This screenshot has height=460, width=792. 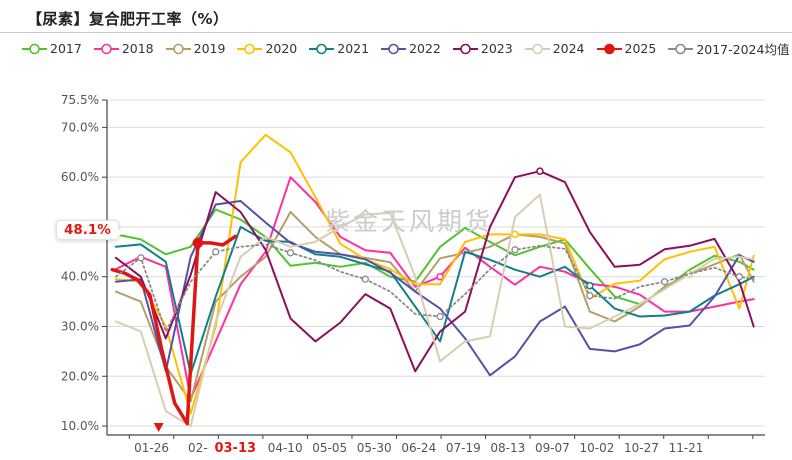 What do you see at coordinates (353, 48) in the screenshot?
I see `legend-item-label: 2021` at bounding box center [353, 48].